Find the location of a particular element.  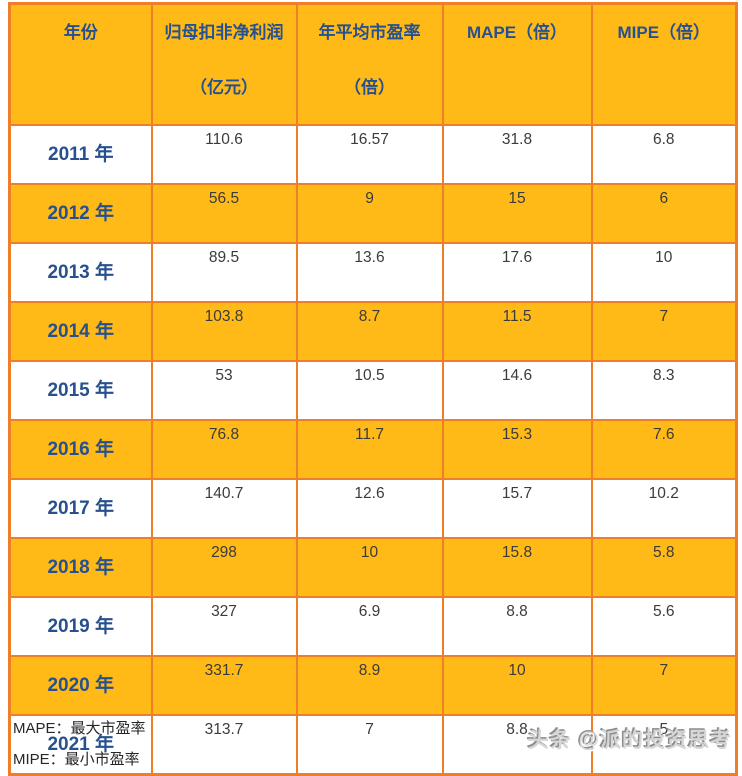

value-cell: 313.7 is located at coordinates (224, 745).